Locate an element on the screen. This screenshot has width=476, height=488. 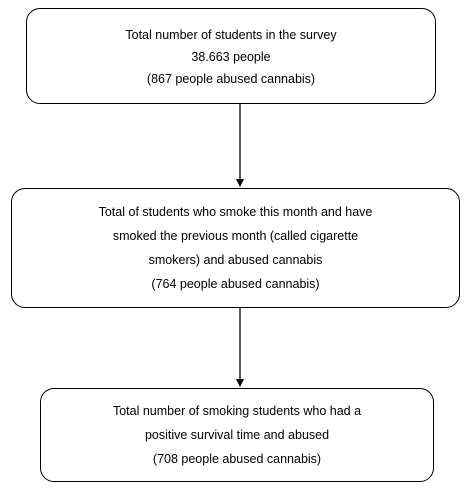
box3-line-2: positive survival time and abused is located at coordinates (237, 435).